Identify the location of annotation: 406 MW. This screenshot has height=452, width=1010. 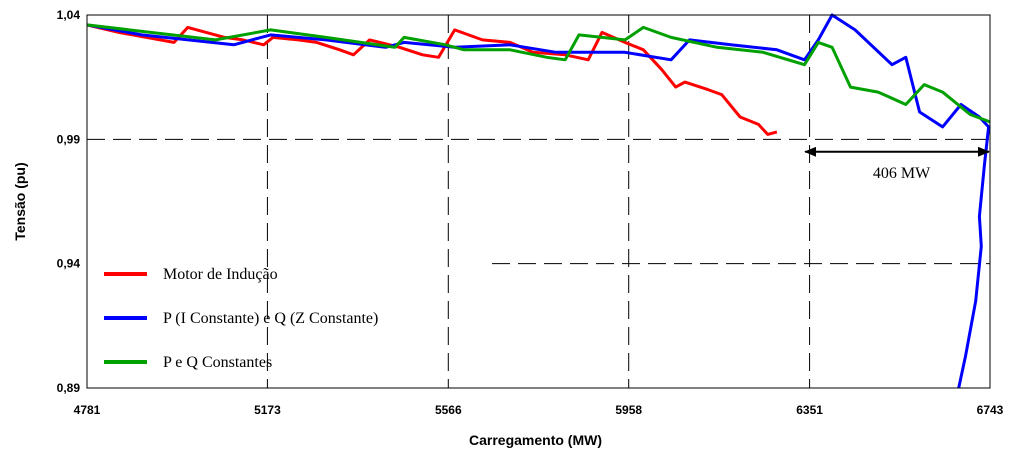
(897, 167).